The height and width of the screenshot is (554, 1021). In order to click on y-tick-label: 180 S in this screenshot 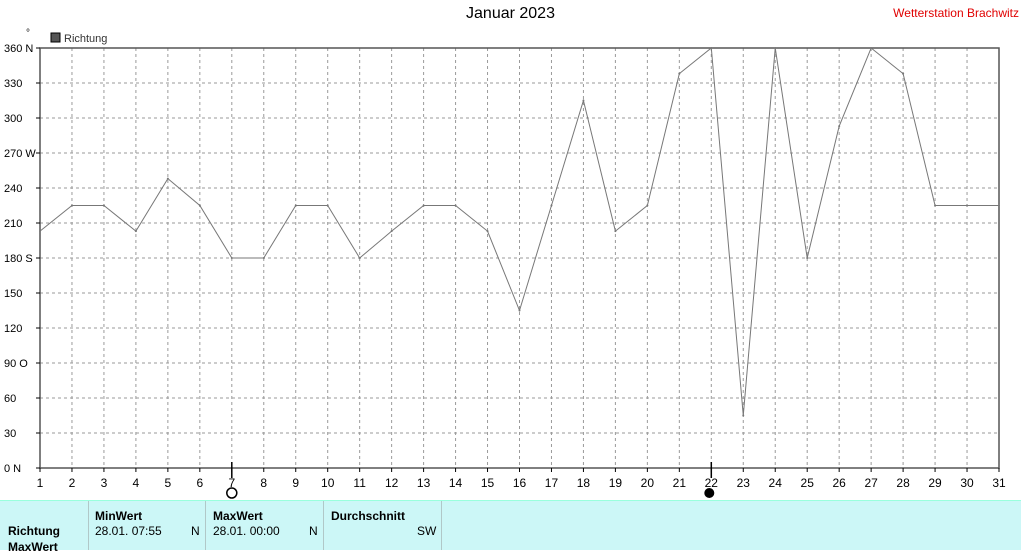, I will do `click(18, 259)`.